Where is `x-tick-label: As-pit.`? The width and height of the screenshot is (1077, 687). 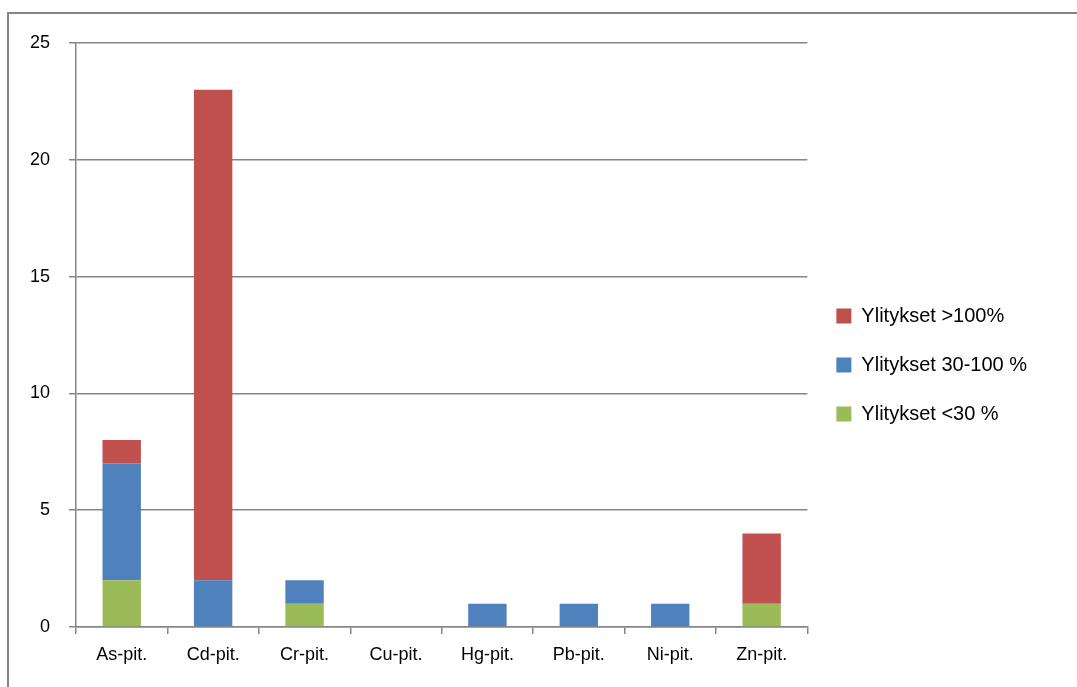 x-tick-label: As-pit. is located at coordinates (122, 653).